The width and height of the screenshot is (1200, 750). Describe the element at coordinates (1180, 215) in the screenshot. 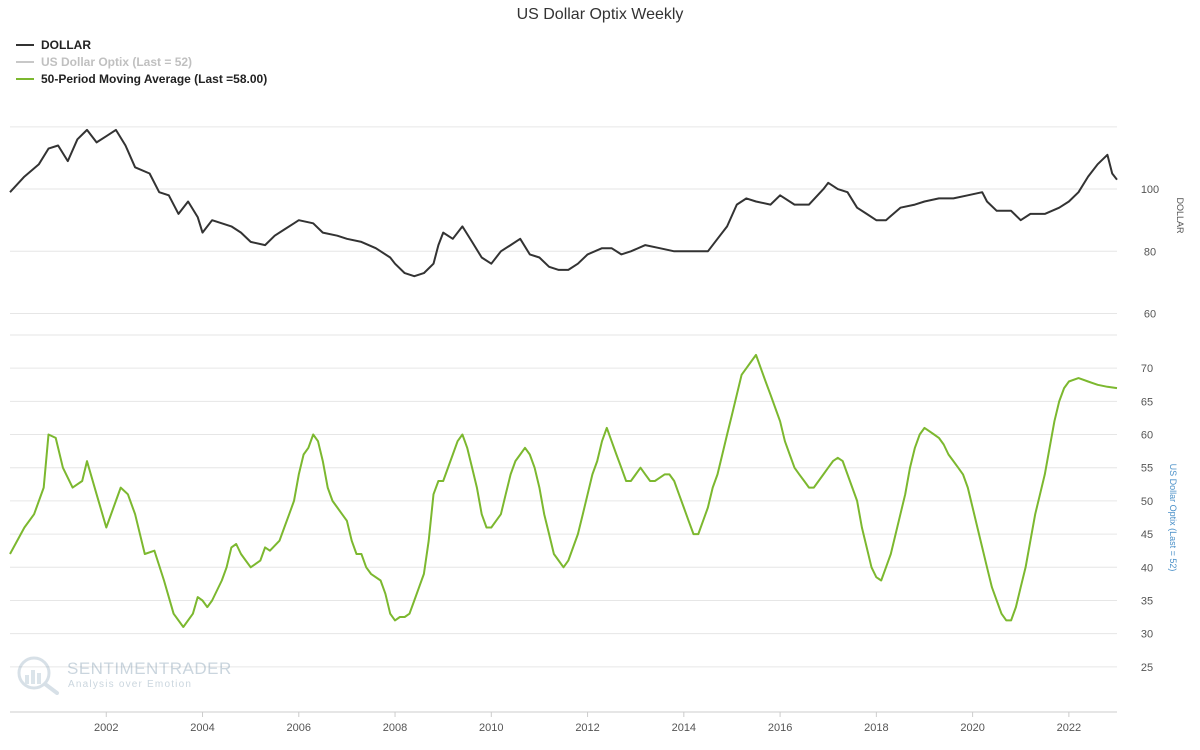

I see `y-axis-title: DOLLAR` at that location.